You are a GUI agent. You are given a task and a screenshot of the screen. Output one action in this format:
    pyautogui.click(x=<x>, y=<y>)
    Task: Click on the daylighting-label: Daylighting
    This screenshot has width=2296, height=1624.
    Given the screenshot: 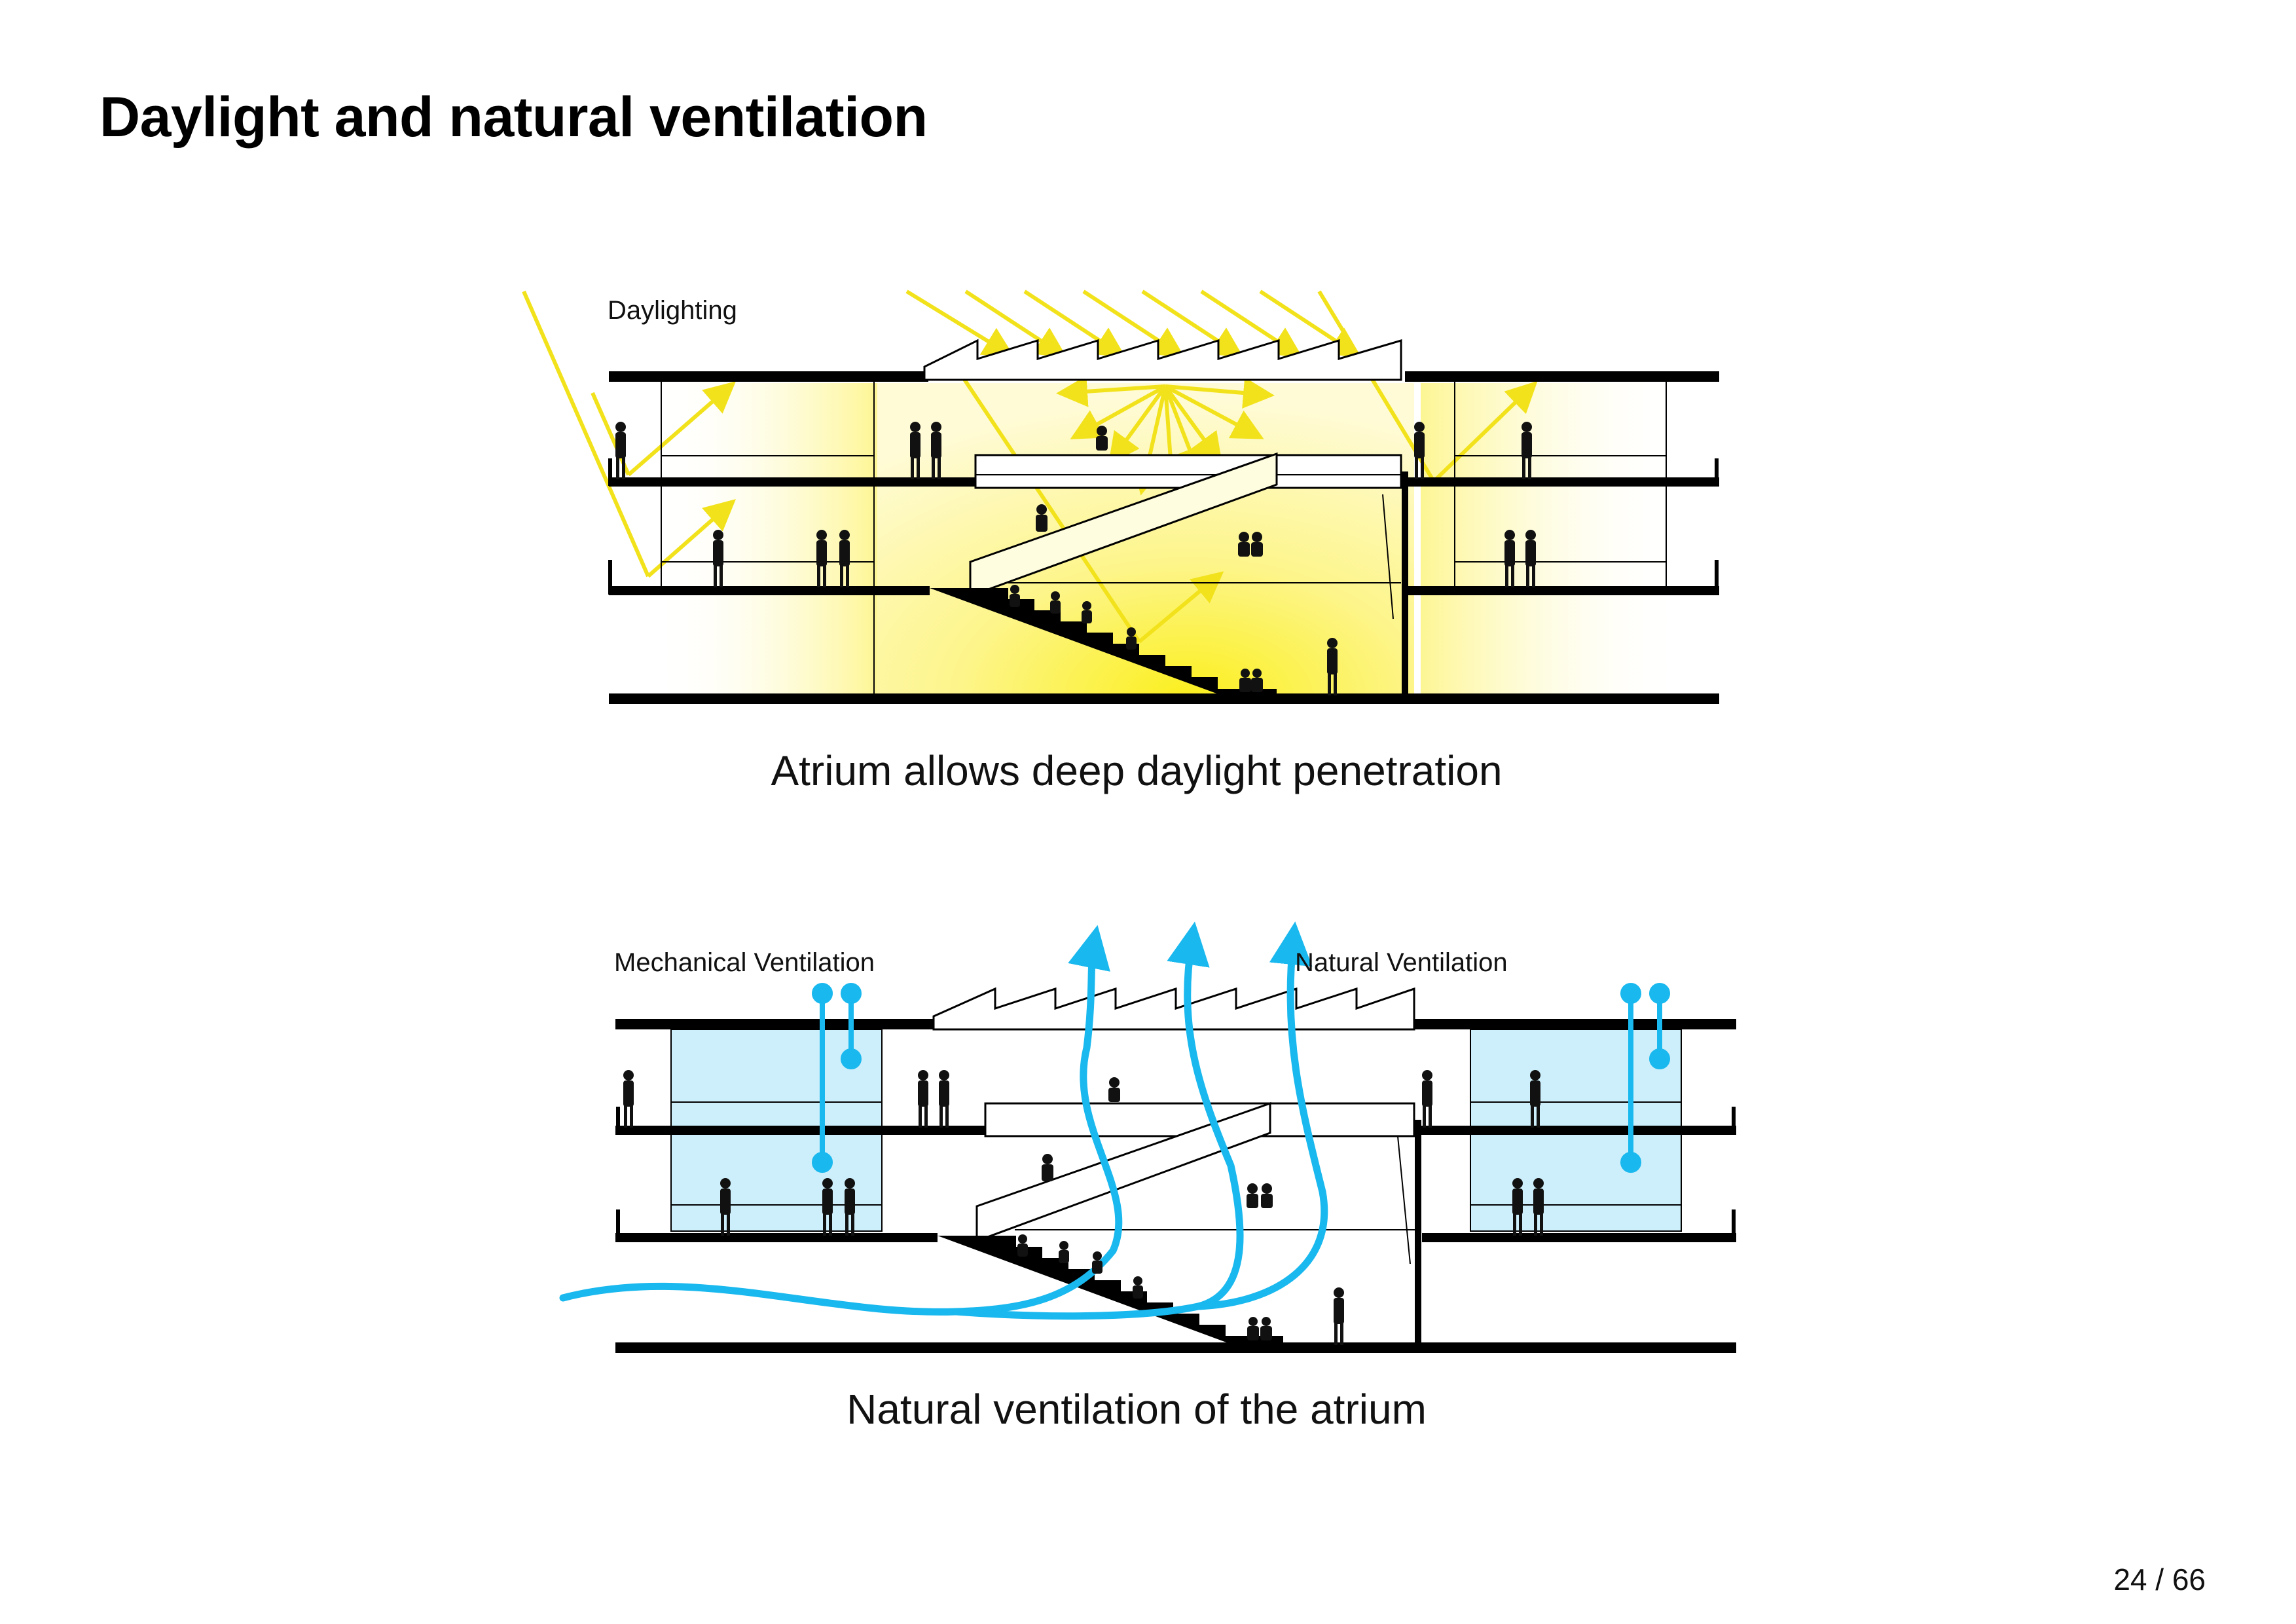 What is the action you would take?
    pyautogui.click(x=672, y=310)
    